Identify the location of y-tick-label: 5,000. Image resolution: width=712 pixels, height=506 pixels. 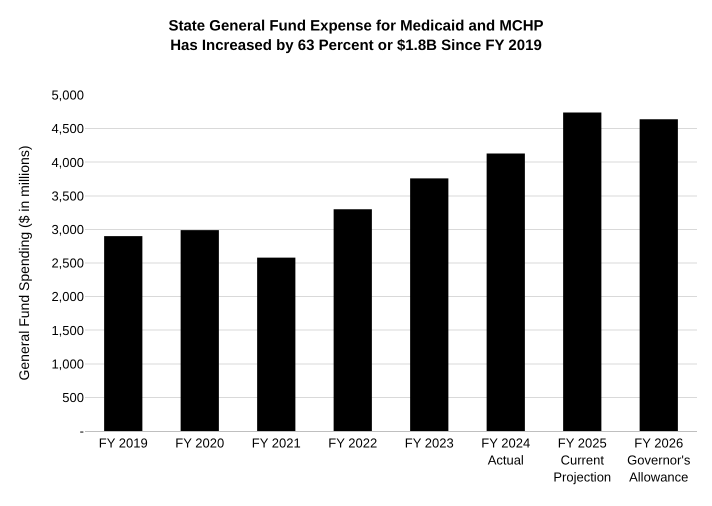
(67, 95).